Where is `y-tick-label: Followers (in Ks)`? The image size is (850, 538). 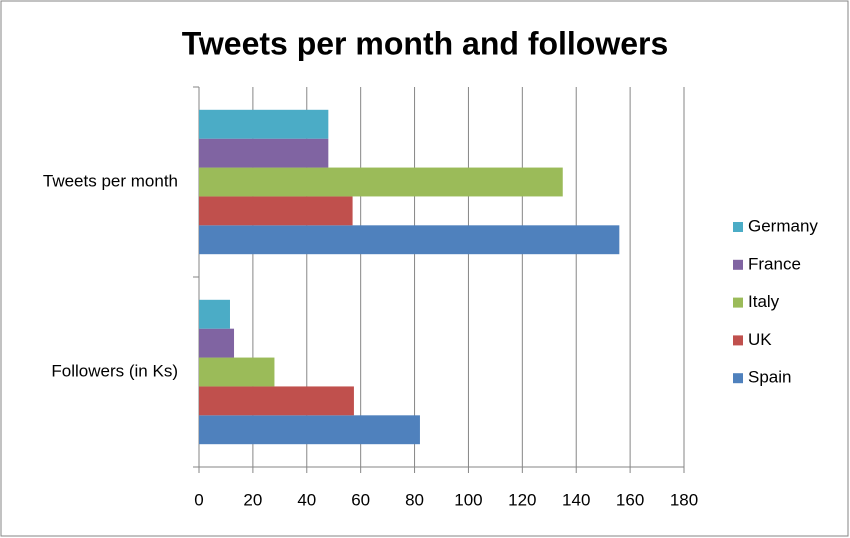
y-tick-label: Followers (in Ks) is located at coordinates (114, 370).